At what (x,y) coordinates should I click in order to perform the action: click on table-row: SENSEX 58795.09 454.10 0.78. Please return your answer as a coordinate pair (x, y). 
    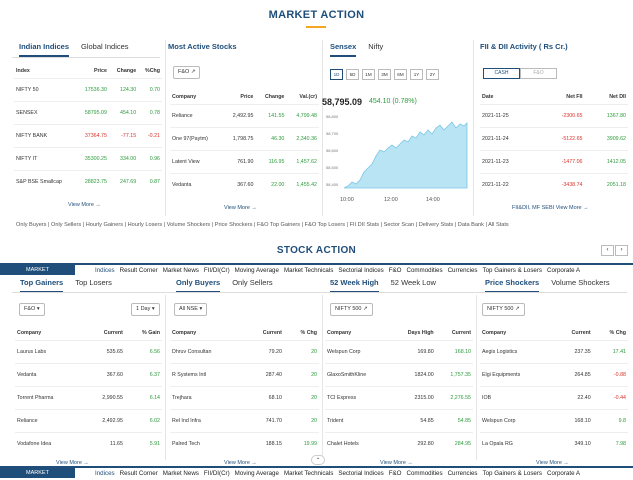
    Looking at the image, I should click on (88, 112).